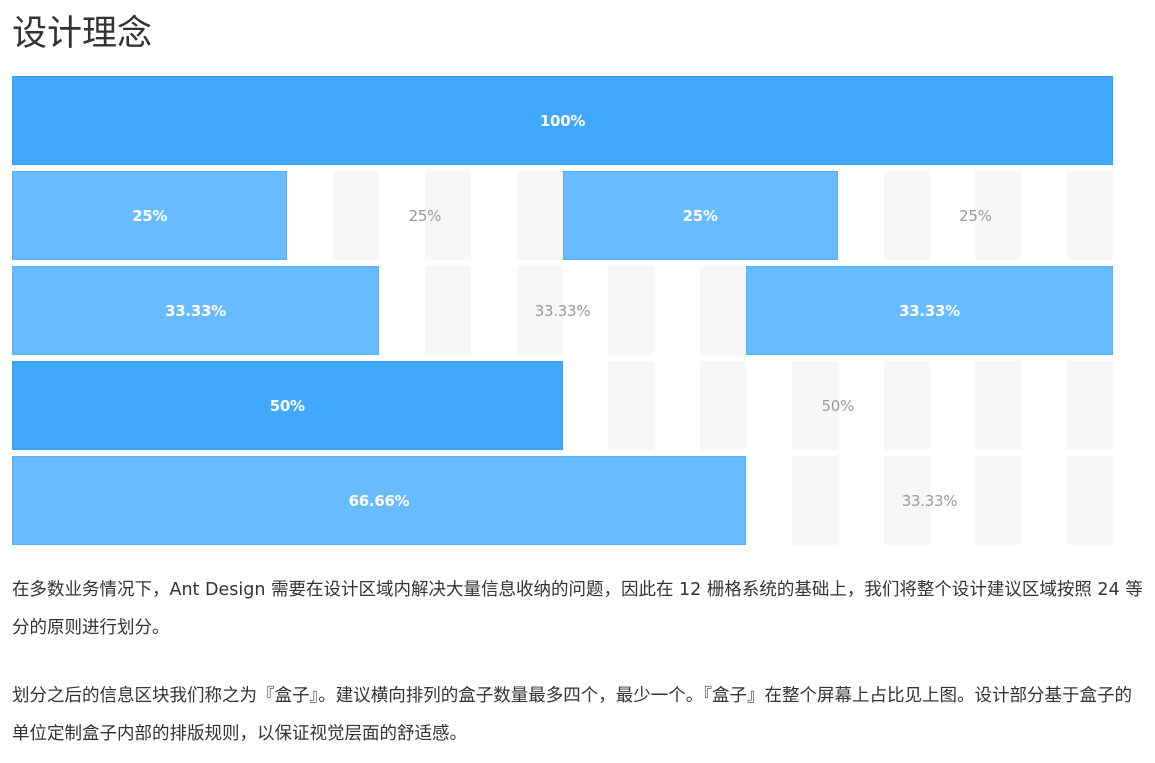  Describe the element at coordinates (287, 405) in the screenshot. I see `grid-box: 50%` at that location.